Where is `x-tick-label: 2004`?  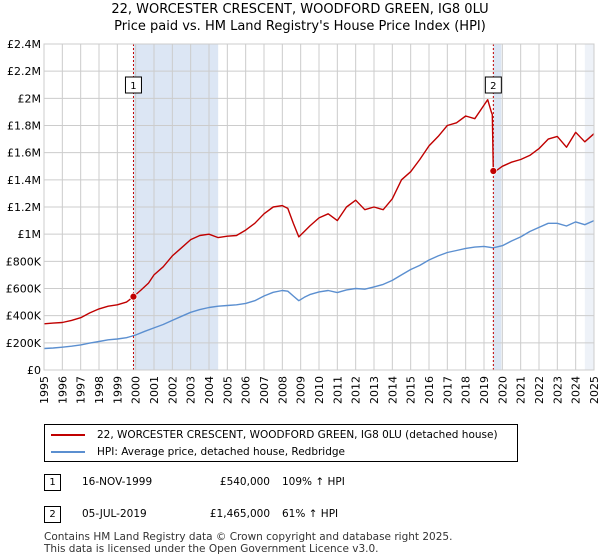
x-tick-label: 2004 is located at coordinates (209, 390).